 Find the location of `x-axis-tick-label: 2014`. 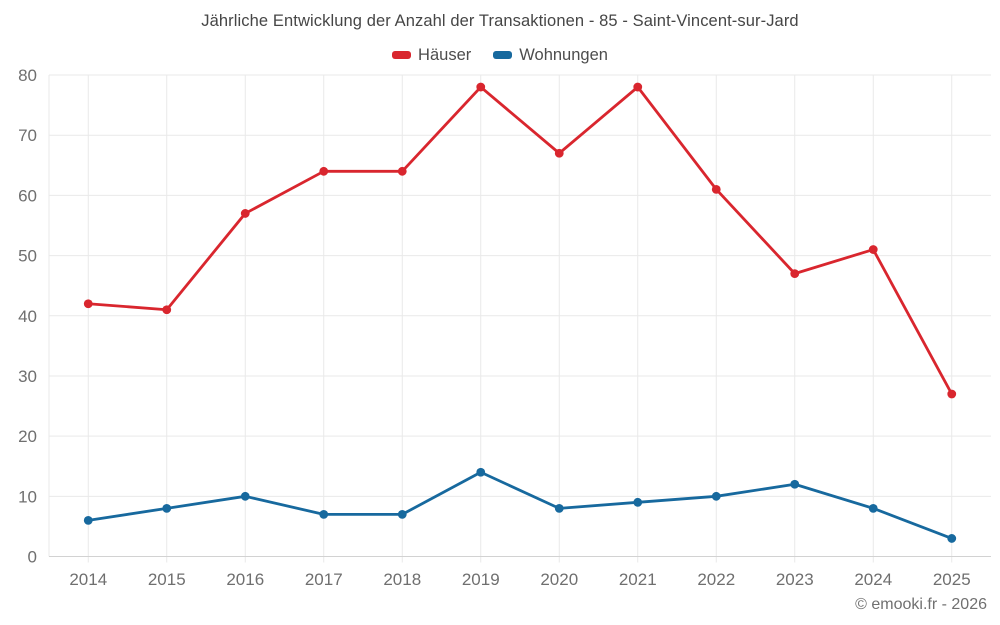

x-axis-tick-label: 2014 is located at coordinates (88, 579).